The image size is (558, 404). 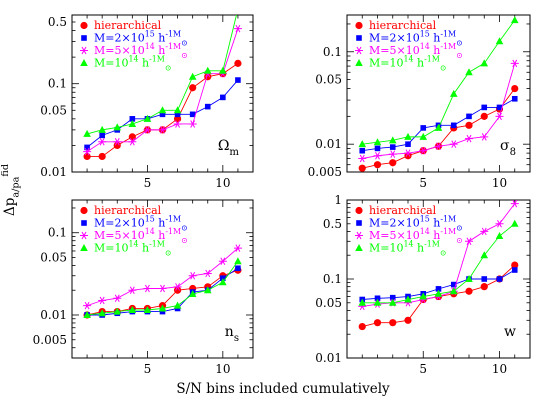 I want to click on y-axis-label-text: Δpa/pafid, so click(x=11, y=190).